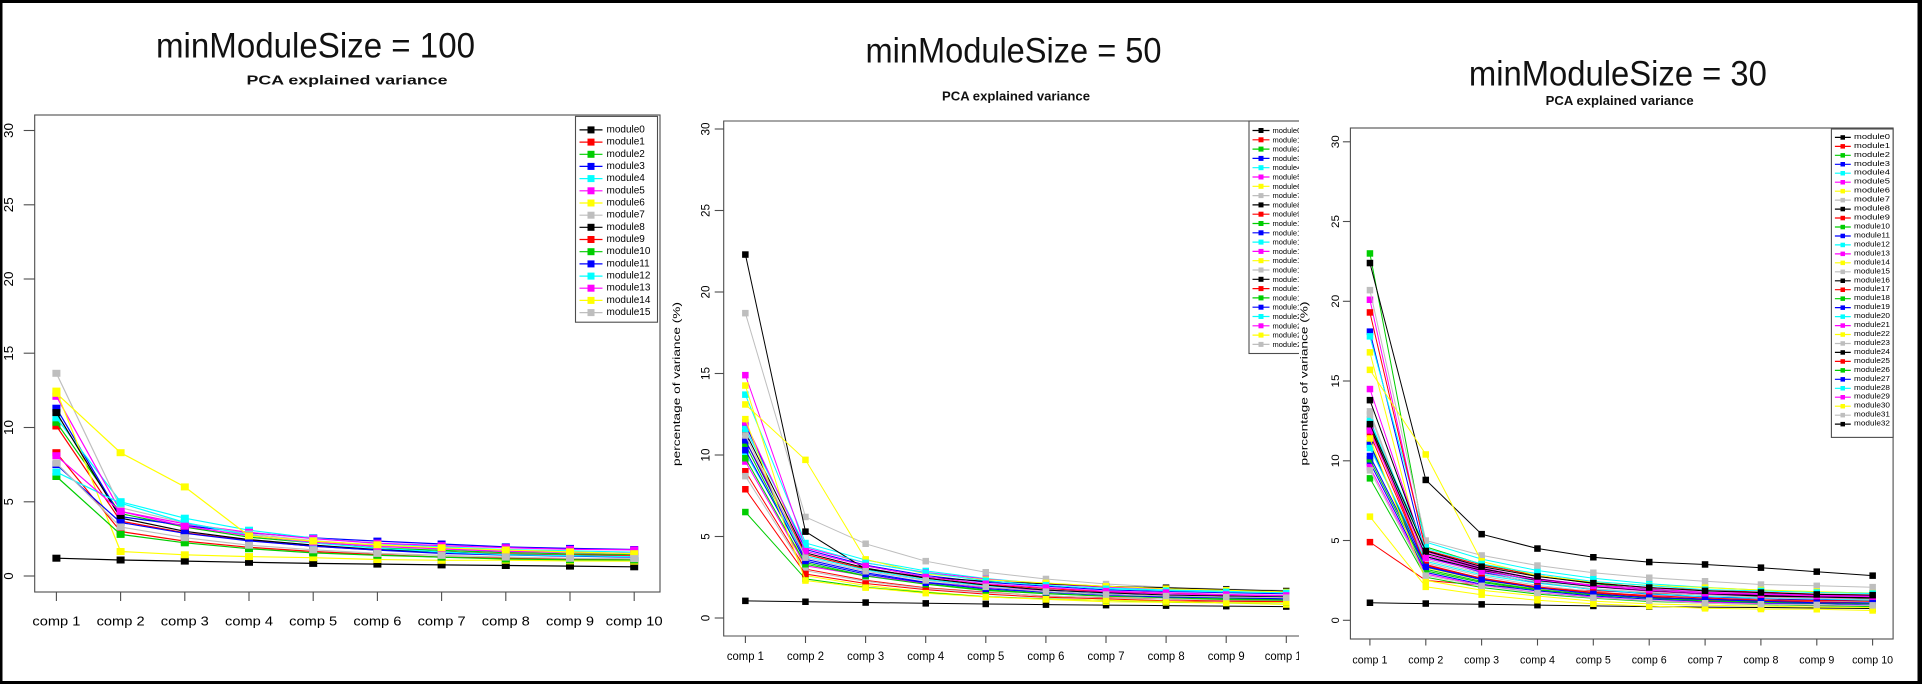  I want to click on svg-text: module22, so click(1872, 334).